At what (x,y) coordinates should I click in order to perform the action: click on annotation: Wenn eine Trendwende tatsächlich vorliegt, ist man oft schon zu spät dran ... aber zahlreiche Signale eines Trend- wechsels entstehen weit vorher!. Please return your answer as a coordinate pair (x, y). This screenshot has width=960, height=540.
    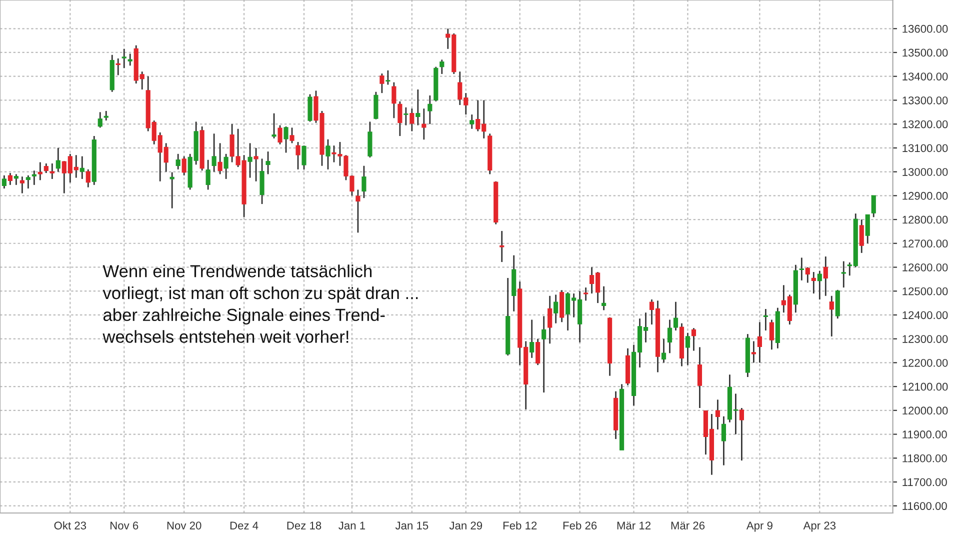
    Looking at the image, I should click on (260, 303).